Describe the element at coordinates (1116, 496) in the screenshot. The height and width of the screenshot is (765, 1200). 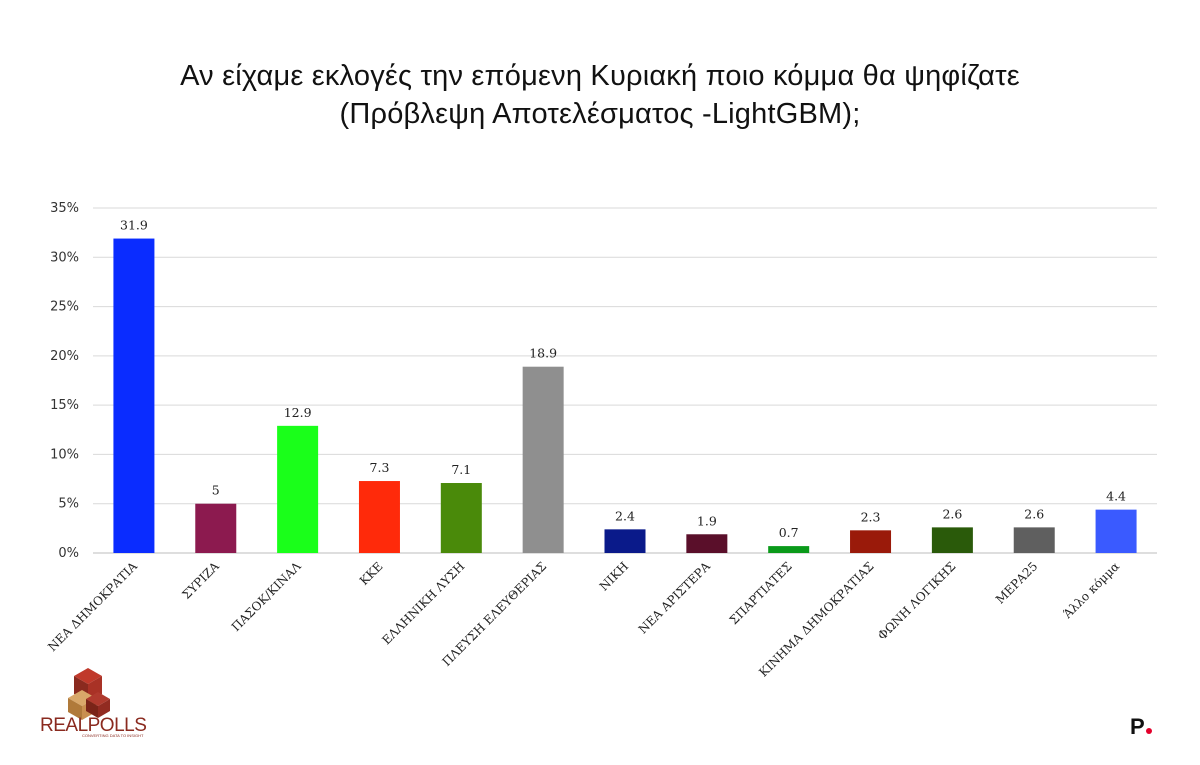
I see `data-label: 4.4` at that location.